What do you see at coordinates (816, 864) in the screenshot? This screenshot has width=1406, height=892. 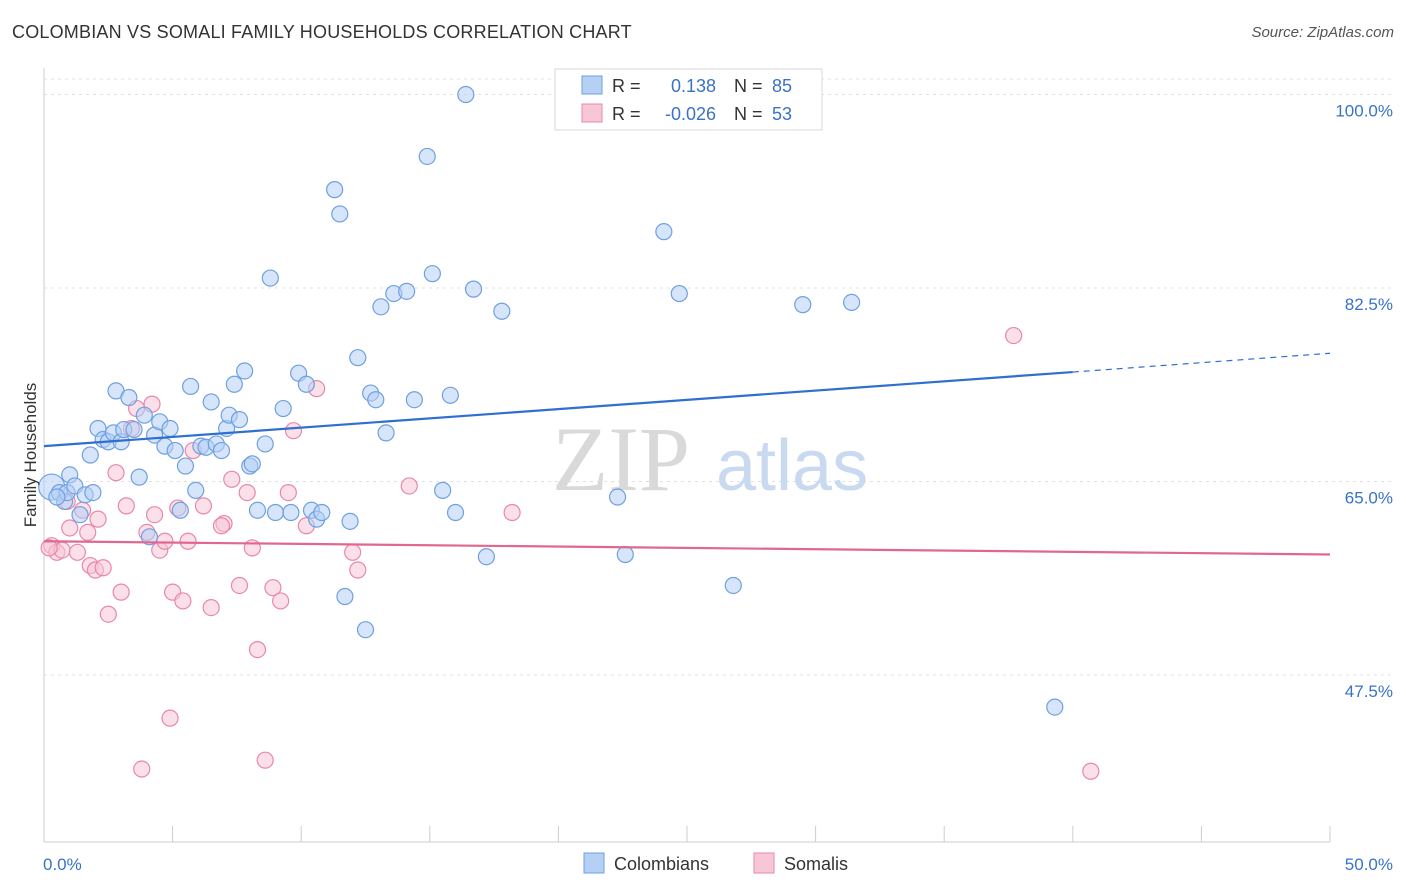 I see `bottom-legend-somalis: Somalis` at bounding box center [816, 864].